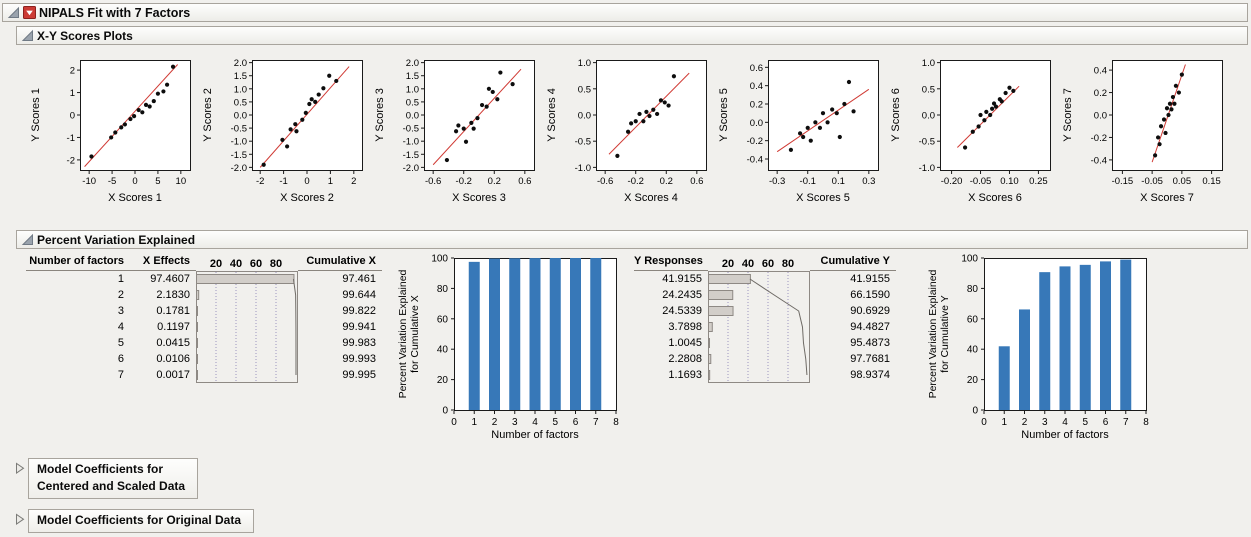 This screenshot has width=1251, height=537. What do you see at coordinates (1123, 181) in the screenshot?
I see `svg-text: -0.15` at bounding box center [1123, 181].